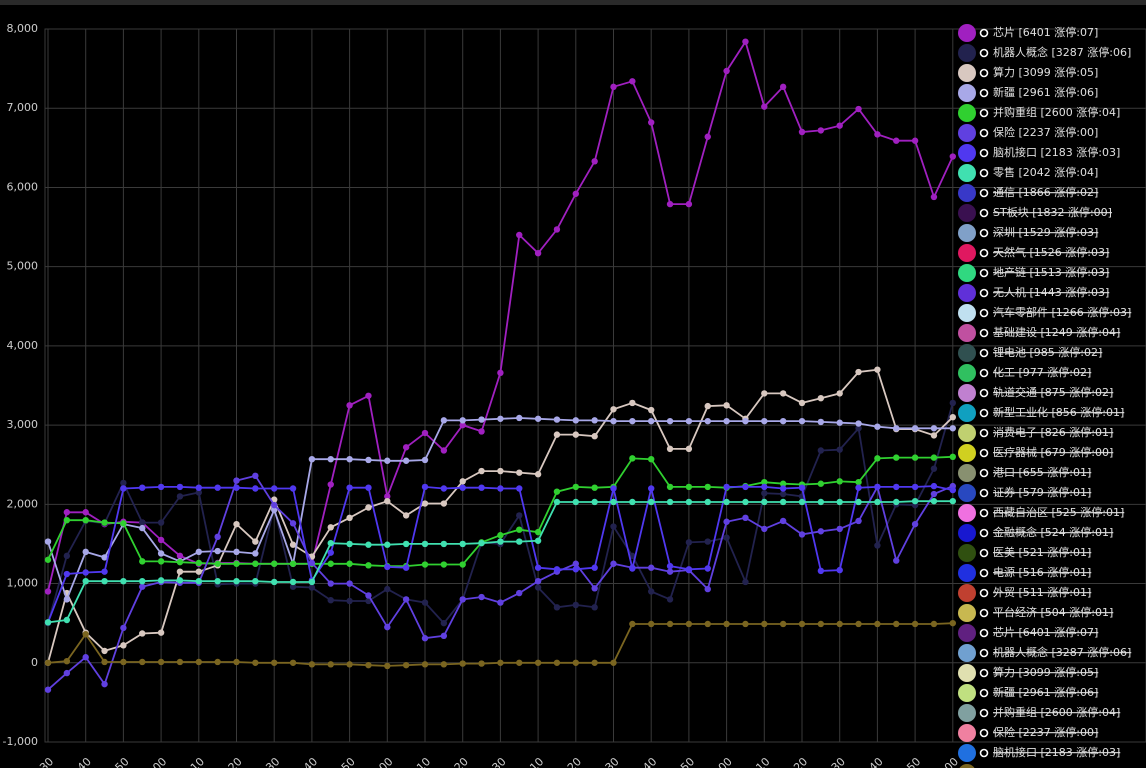 This screenshot has height=768, width=1146. What do you see at coordinates (1053, 392) in the screenshot?
I see `legend-label: 轨道交通 [875 涨停:02]` at bounding box center [1053, 392].